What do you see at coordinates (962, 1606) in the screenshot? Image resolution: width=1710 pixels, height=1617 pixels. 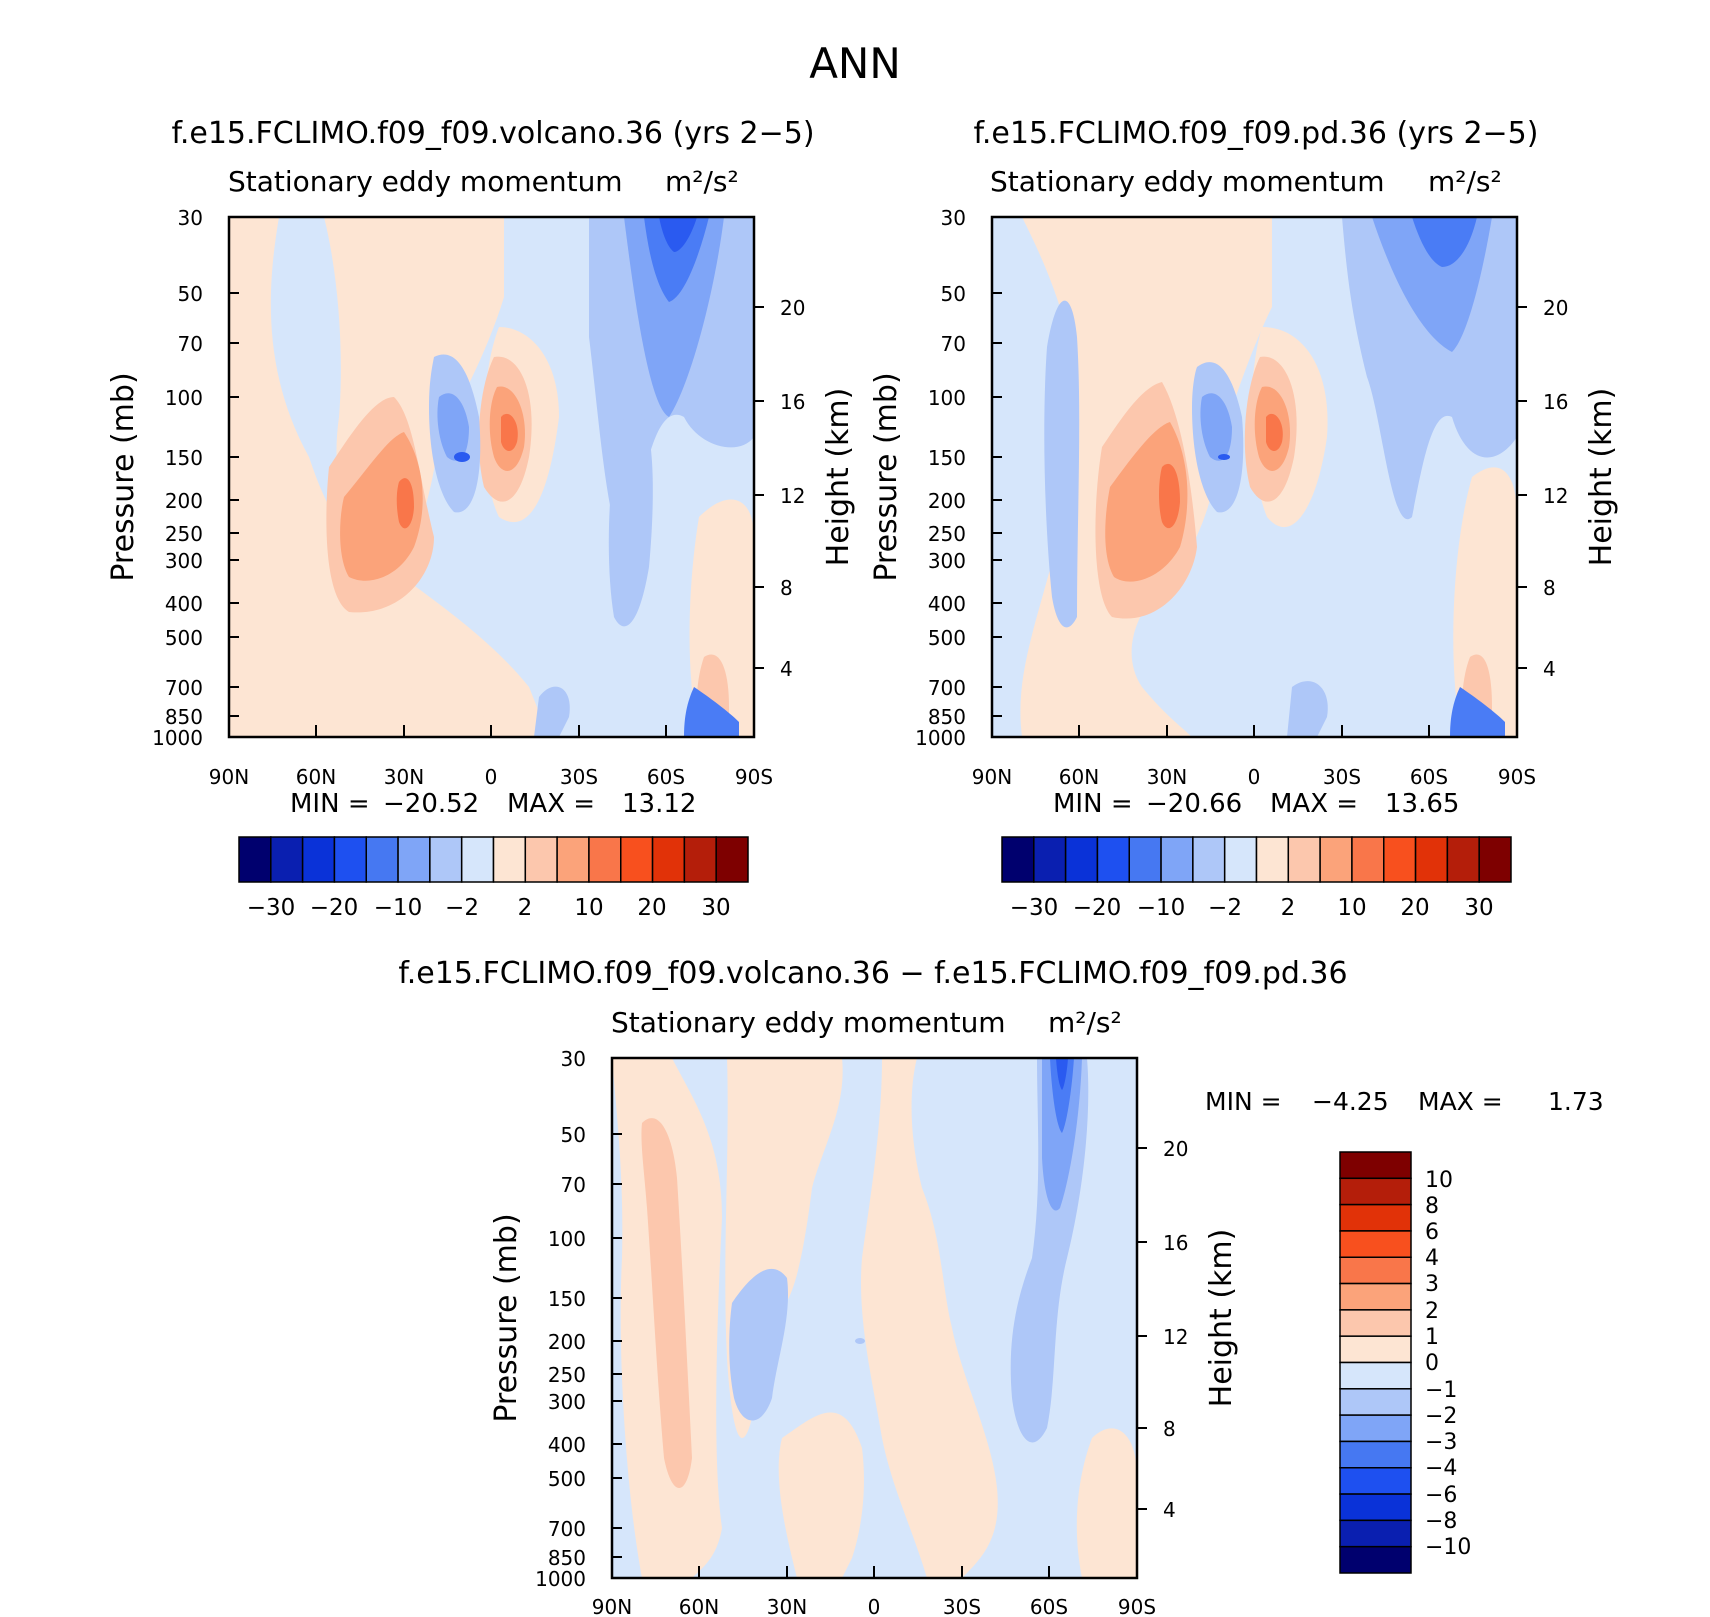 I see `lat-tick-label: 30S` at bounding box center [962, 1606].